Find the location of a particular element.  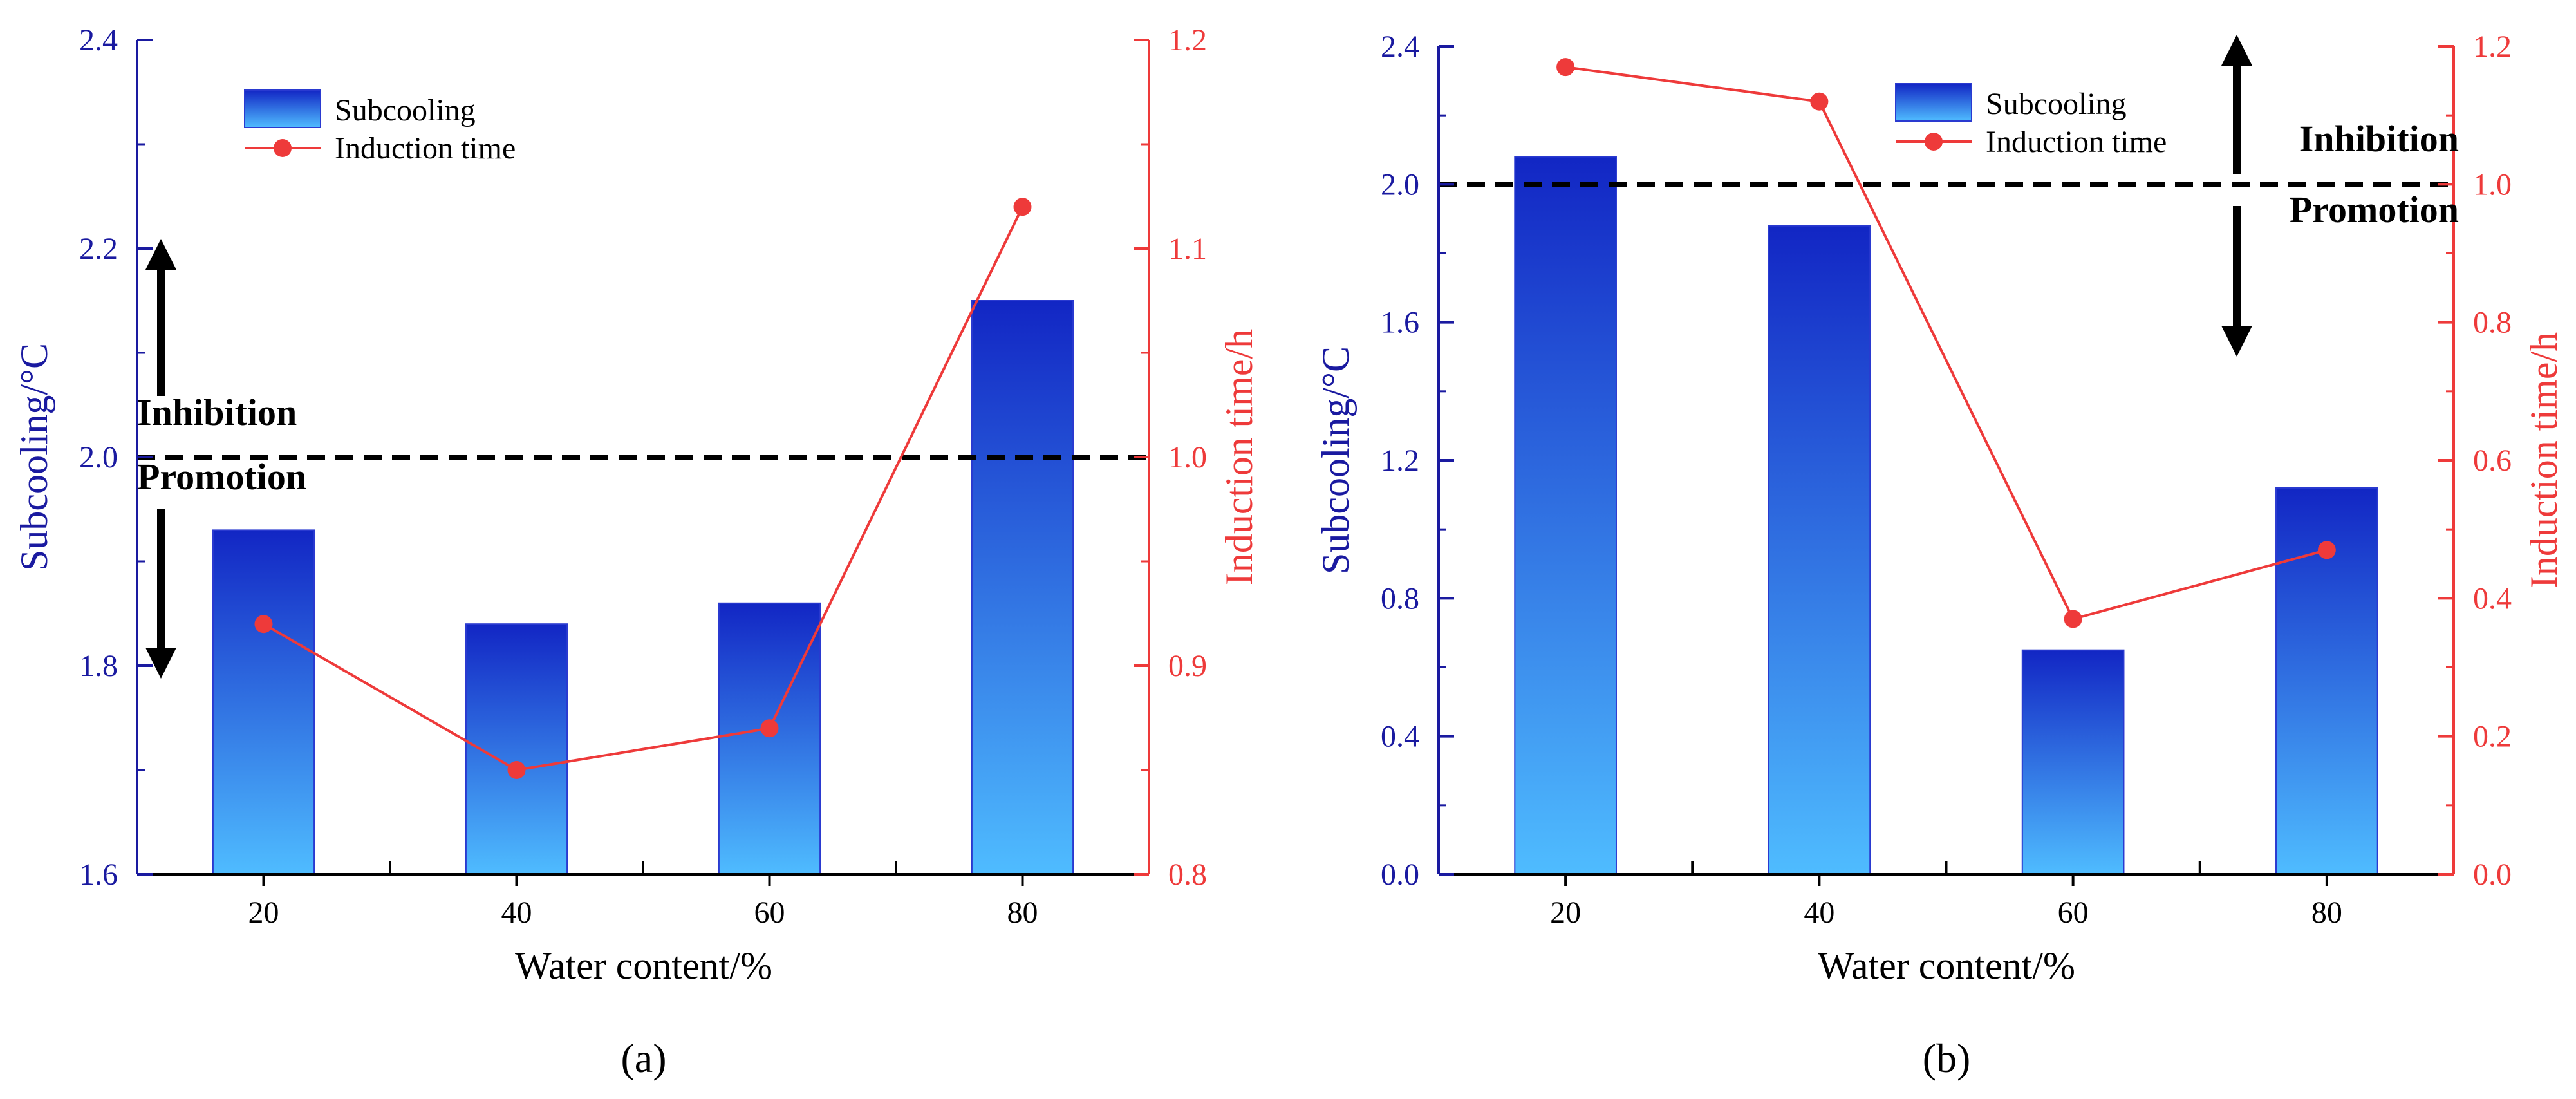

right-tick-label: 1.1 is located at coordinates (1187, 249).